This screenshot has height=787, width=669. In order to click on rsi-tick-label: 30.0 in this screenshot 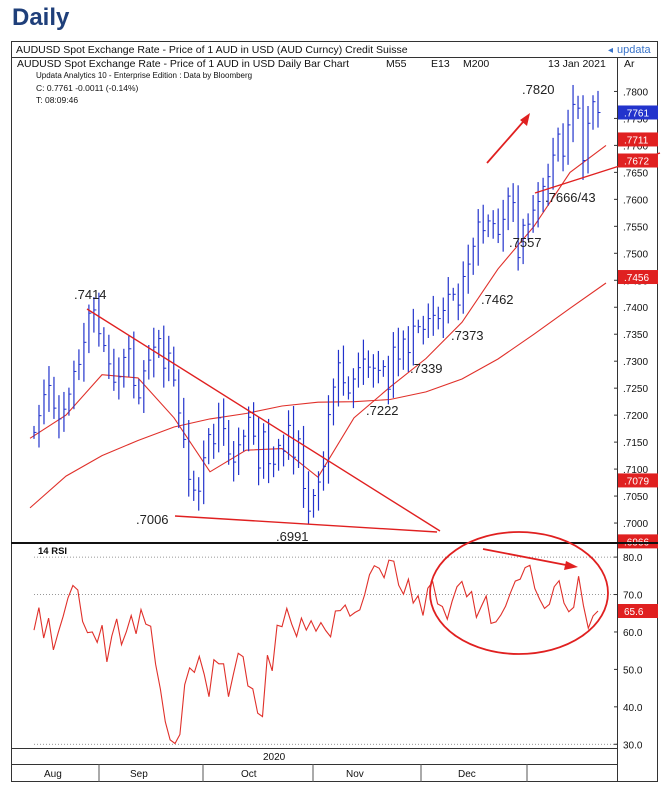, I will do `click(633, 745)`.